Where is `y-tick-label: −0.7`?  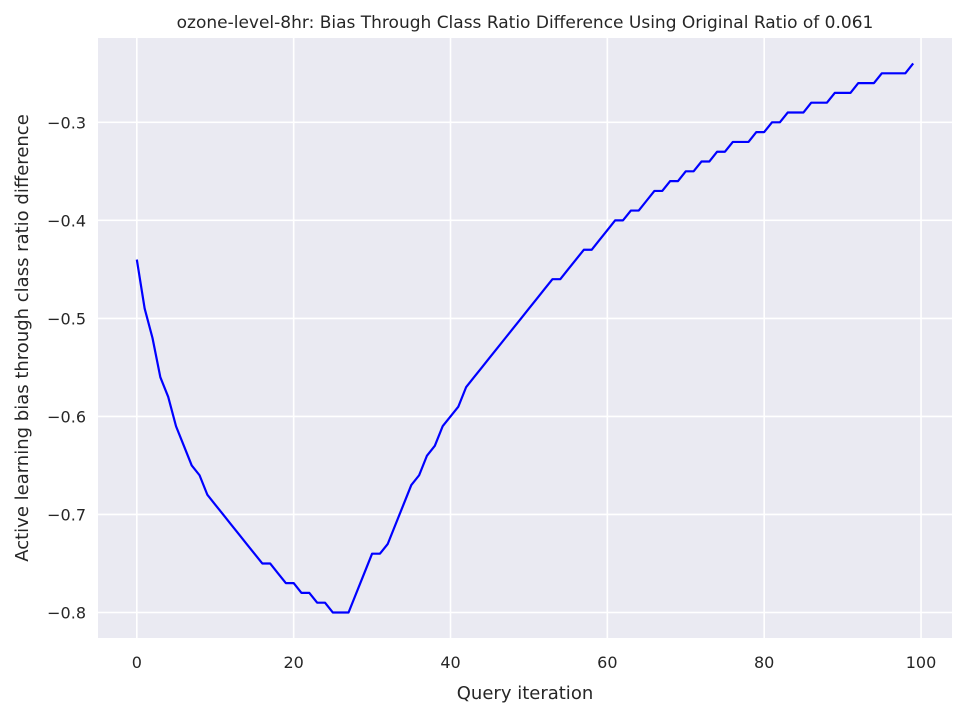
y-tick-label: −0.7 is located at coordinates (66, 514).